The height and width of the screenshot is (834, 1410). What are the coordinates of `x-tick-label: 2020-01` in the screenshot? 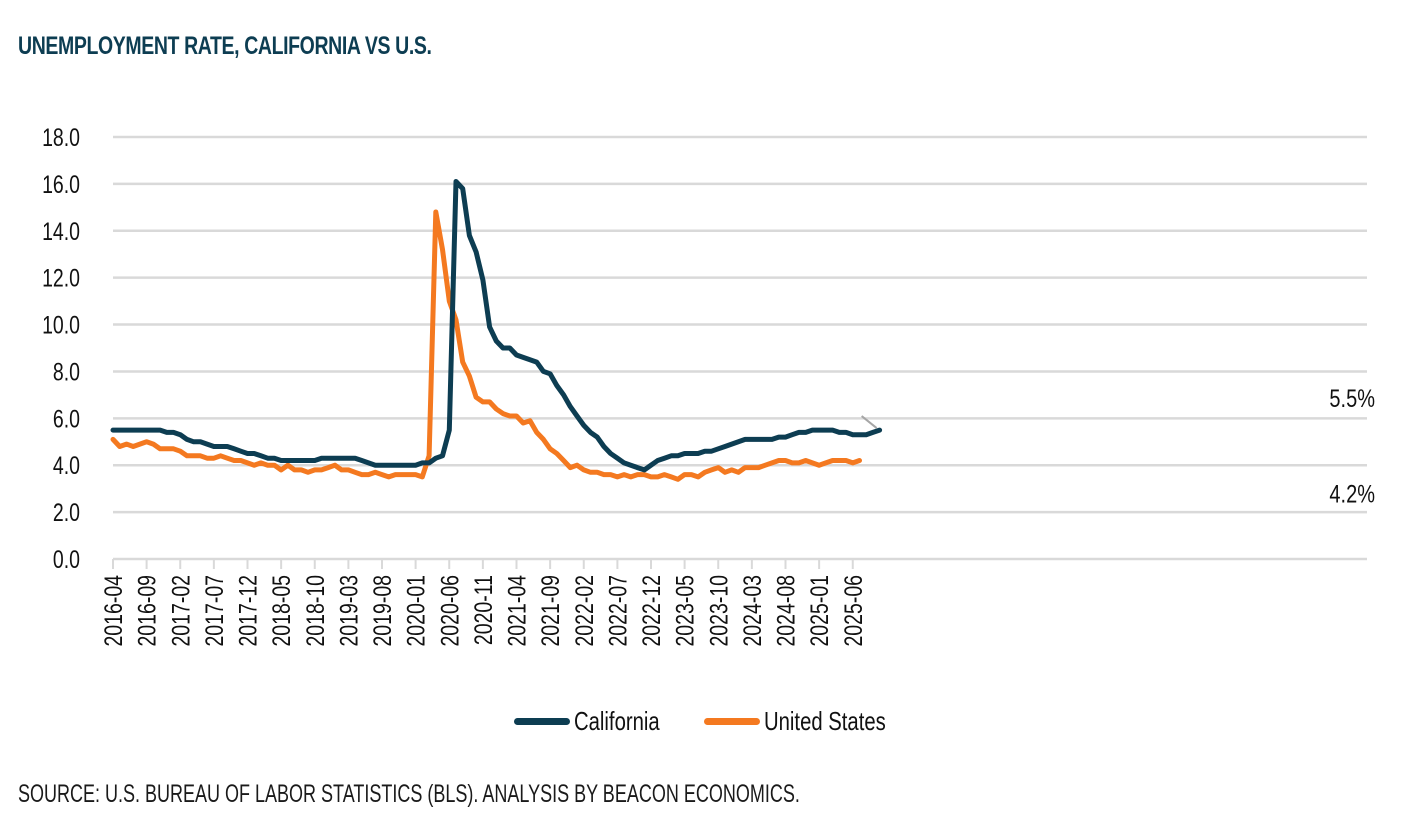 It's located at (416, 611).